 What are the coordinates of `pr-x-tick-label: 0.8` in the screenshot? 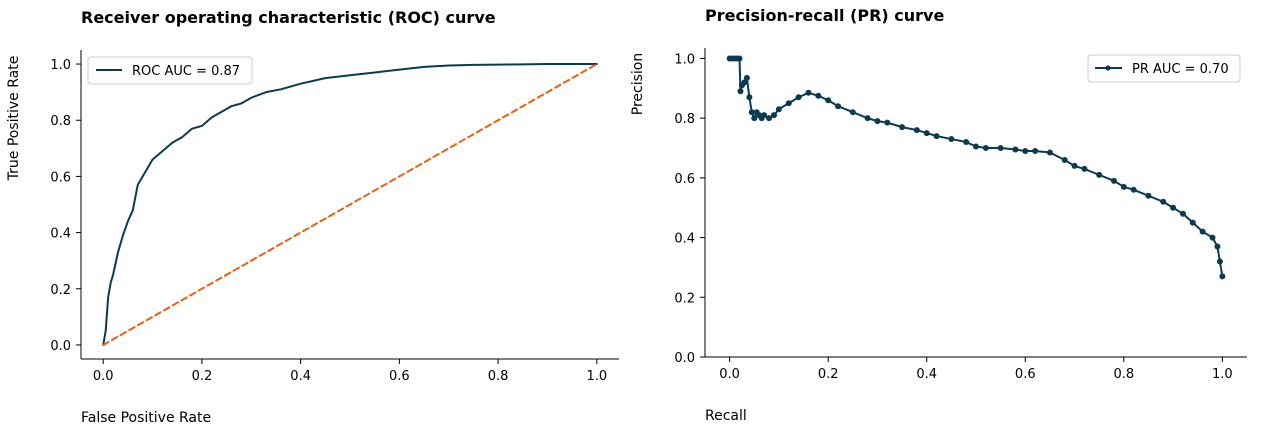 It's located at (1123, 374).